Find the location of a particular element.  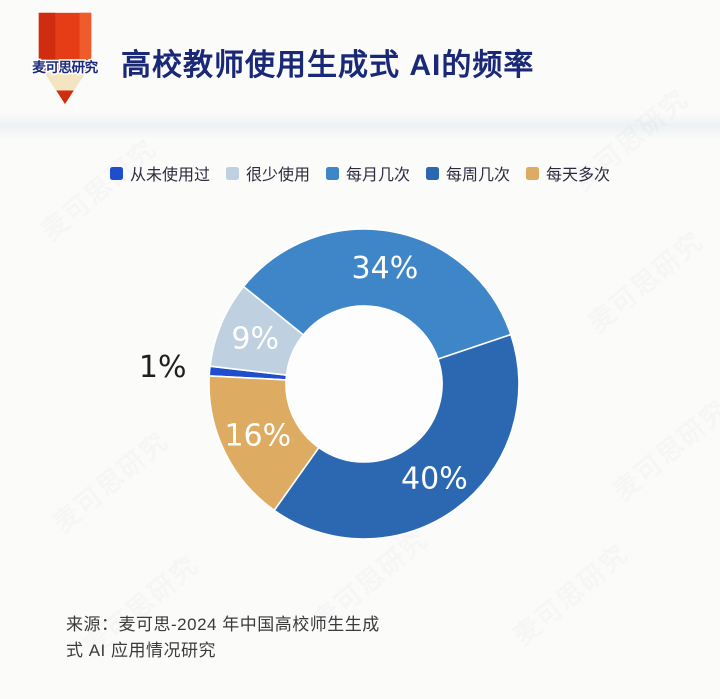

legend-label: 每月几次 is located at coordinates (377, 175).